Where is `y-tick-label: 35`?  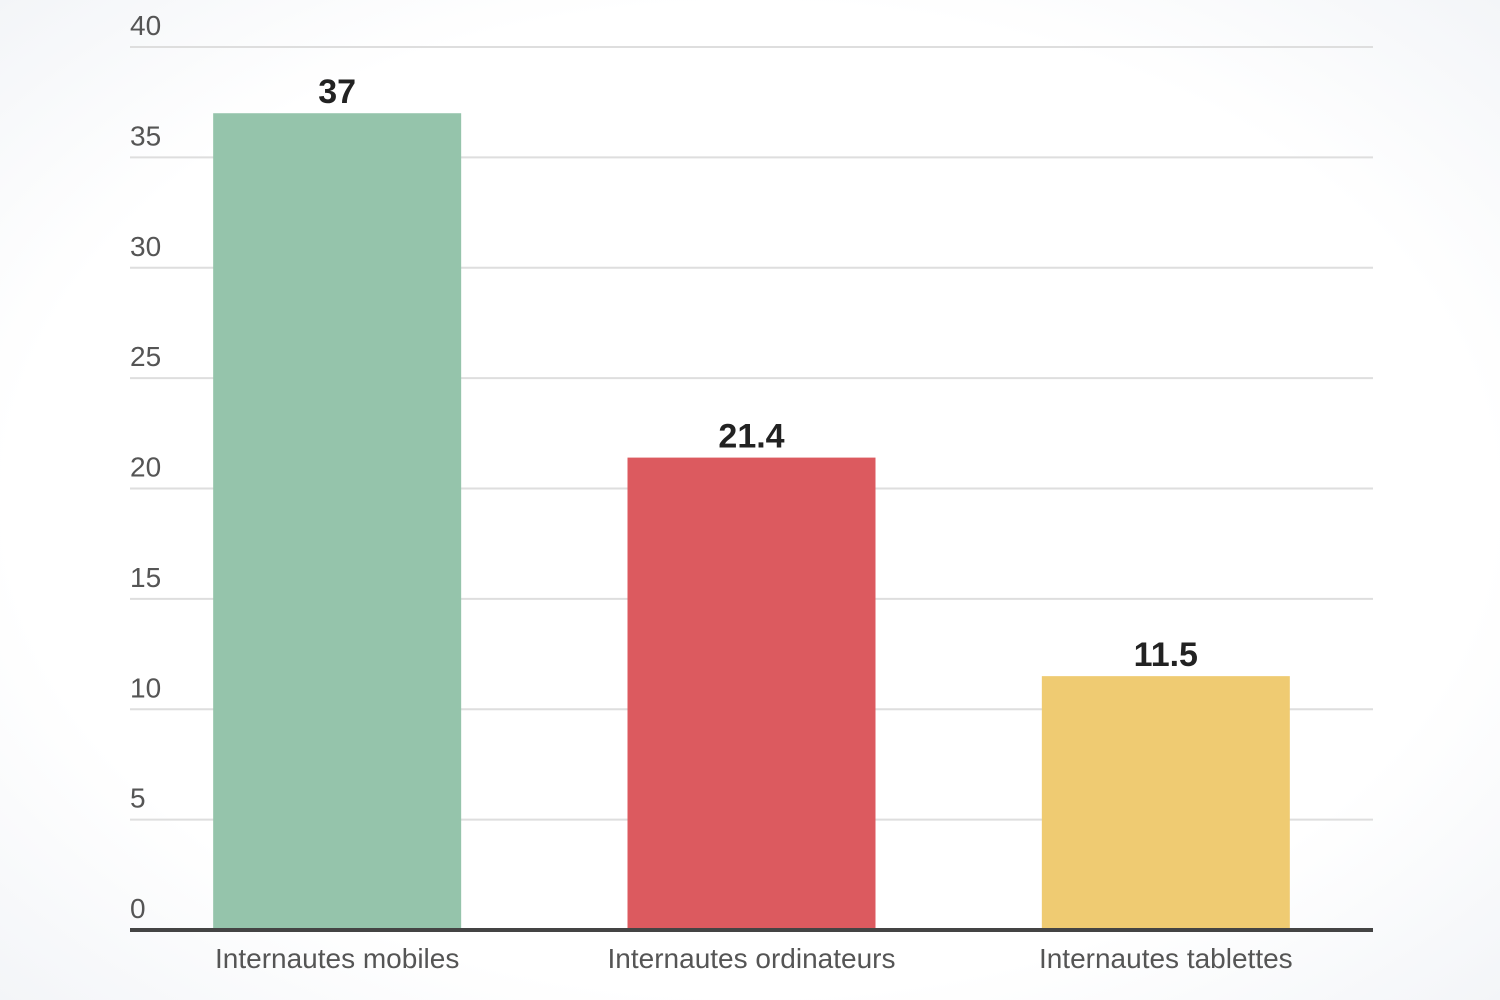 y-tick-label: 35 is located at coordinates (145, 135).